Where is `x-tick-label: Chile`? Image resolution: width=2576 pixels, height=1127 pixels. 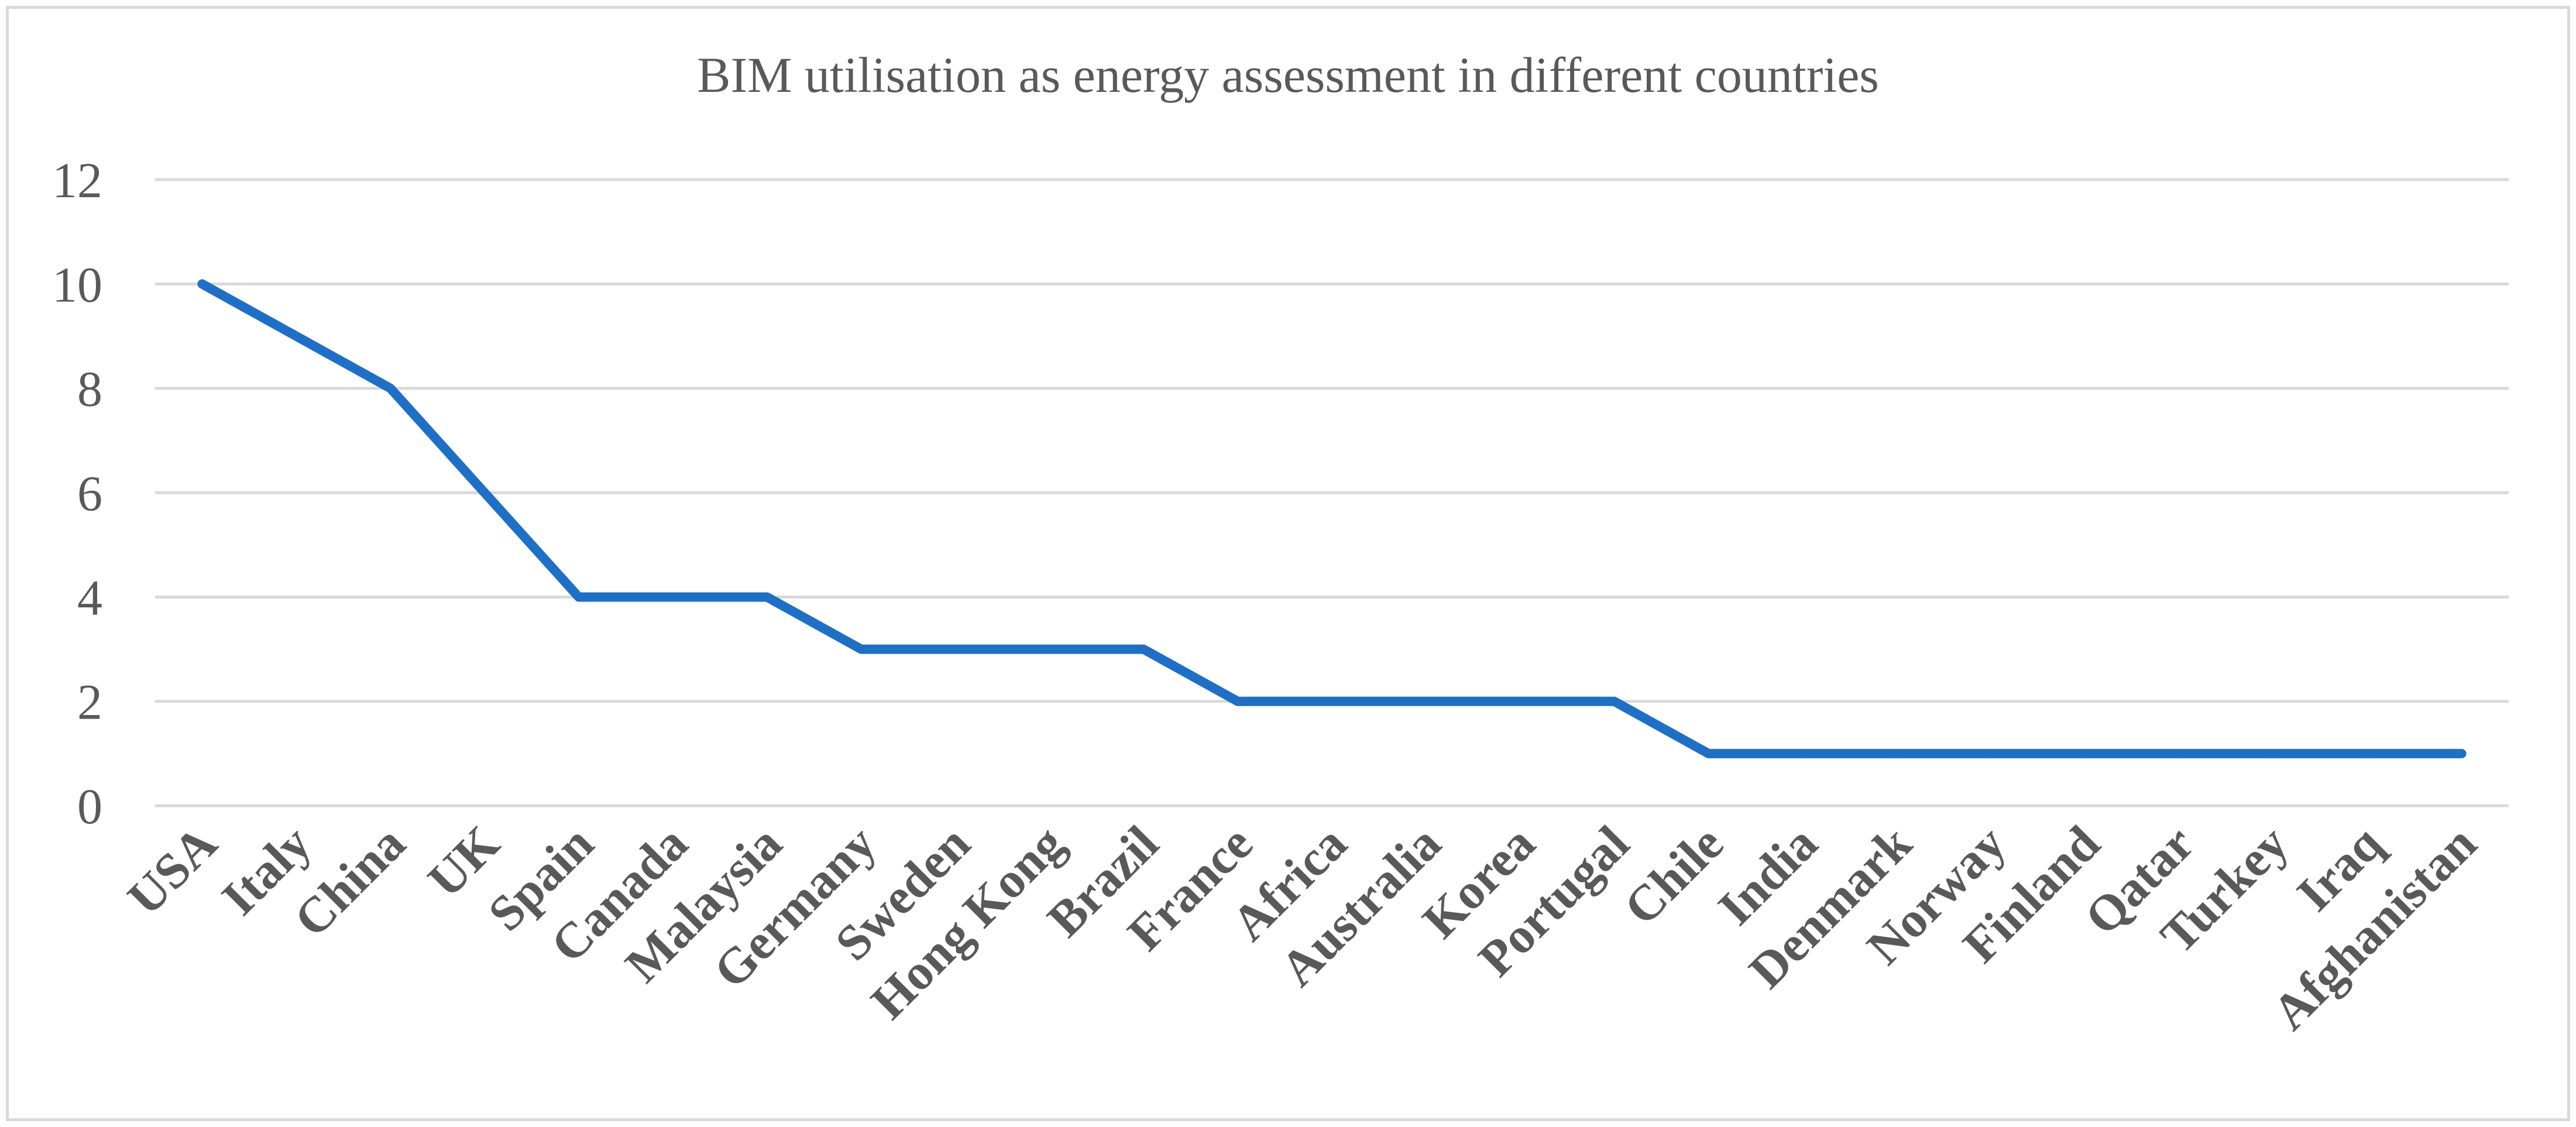 x-tick-label: Chile is located at coordinates (1673, 875).